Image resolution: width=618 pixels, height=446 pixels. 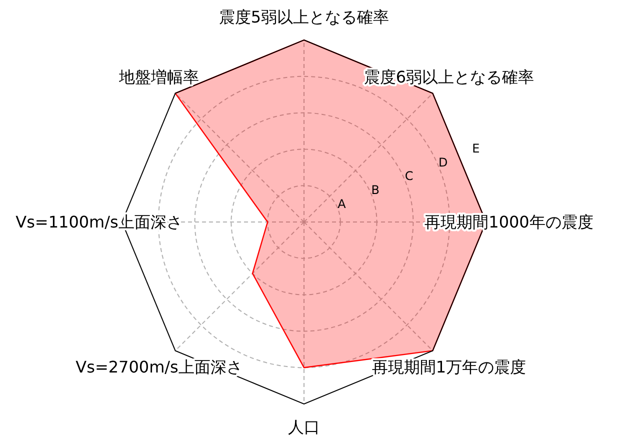 I want to click on spoke-label: 震度5弱以上となる確率, so click(x=304, y=17).